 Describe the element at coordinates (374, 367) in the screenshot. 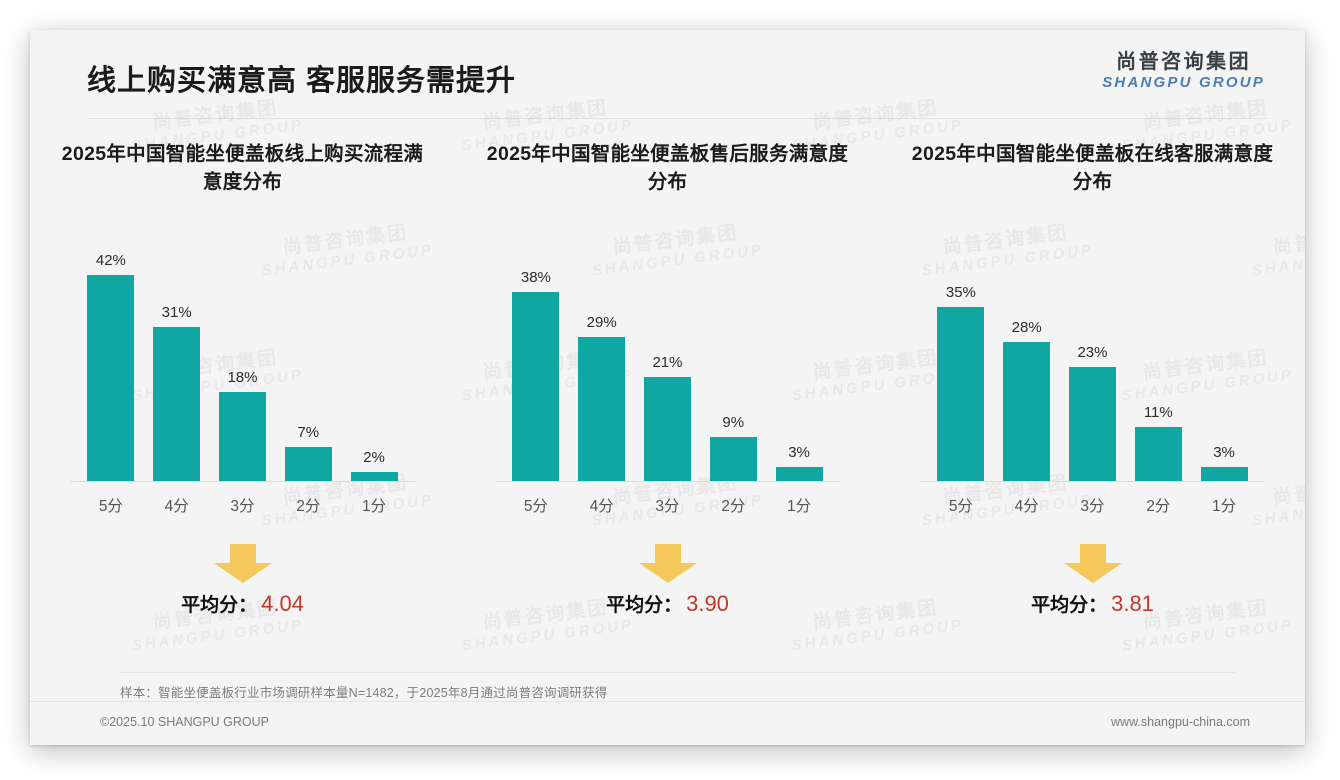

I see `bar-column: 2%` at that location.